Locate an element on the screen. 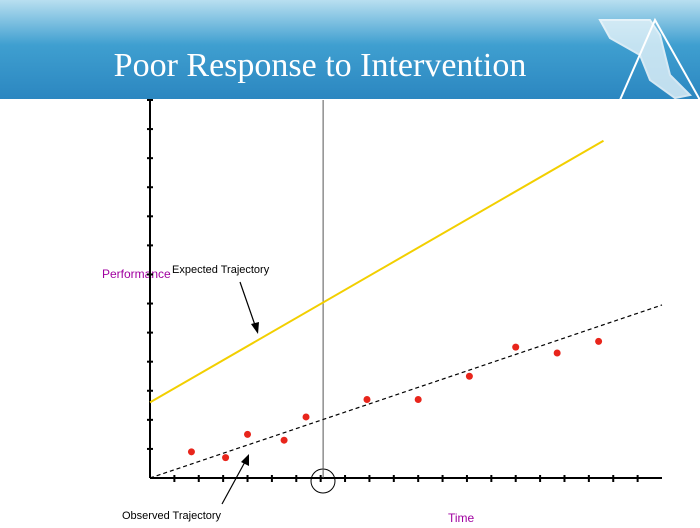 This screenshot has width=700, height=528. line-label: Observed Trajectory is located at coordinates (172, 516).